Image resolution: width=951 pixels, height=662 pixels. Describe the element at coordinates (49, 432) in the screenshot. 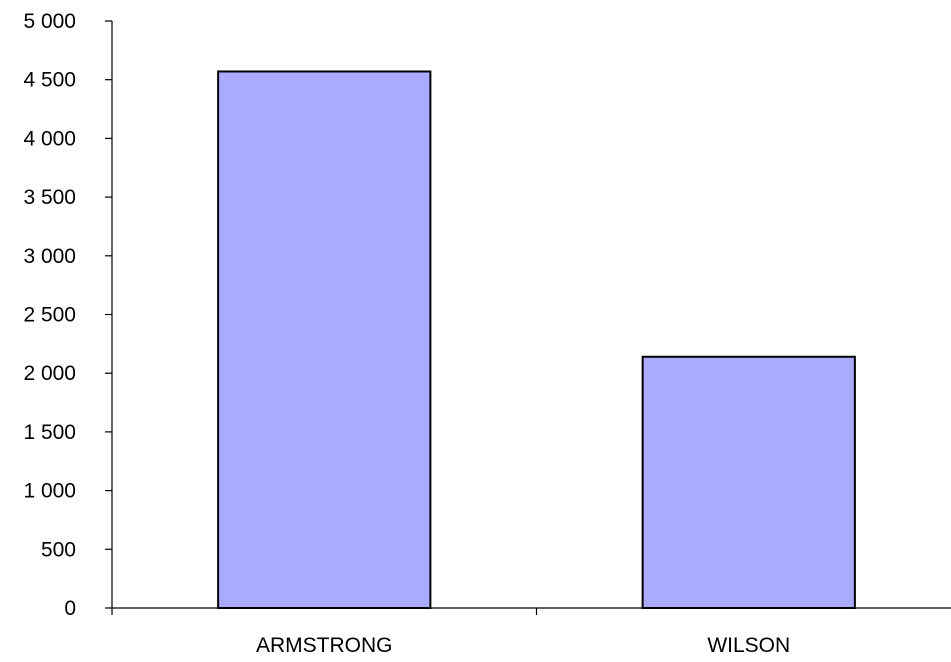

I see `y-tick-label: 1 500` at that location.